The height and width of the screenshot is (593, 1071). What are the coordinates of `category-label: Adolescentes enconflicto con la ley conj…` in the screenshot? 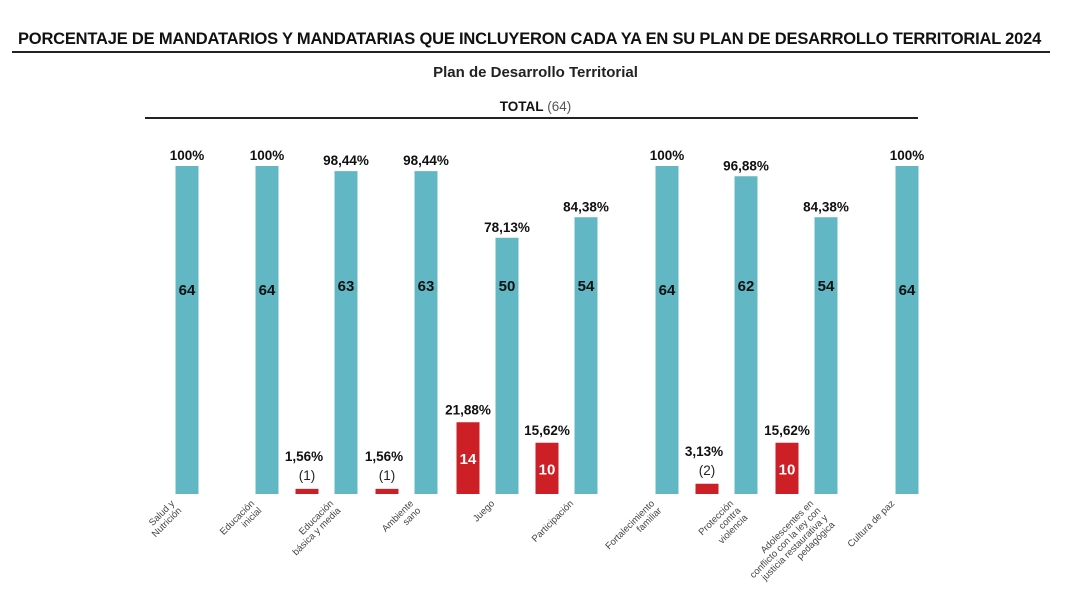 It's located at (789, 545).